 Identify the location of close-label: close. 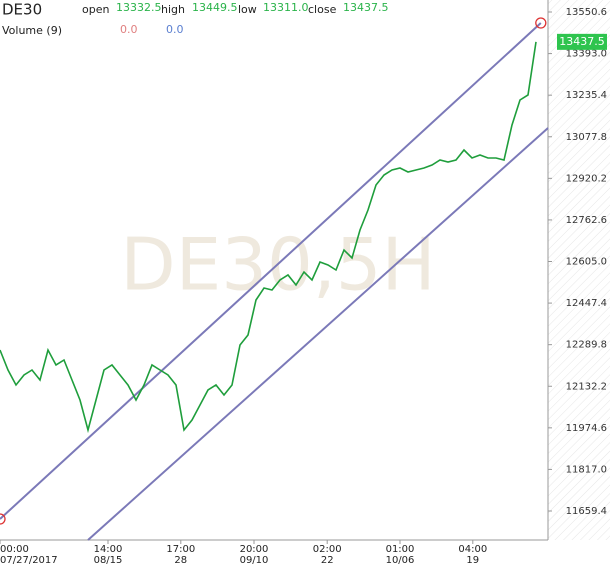
(322, 9).